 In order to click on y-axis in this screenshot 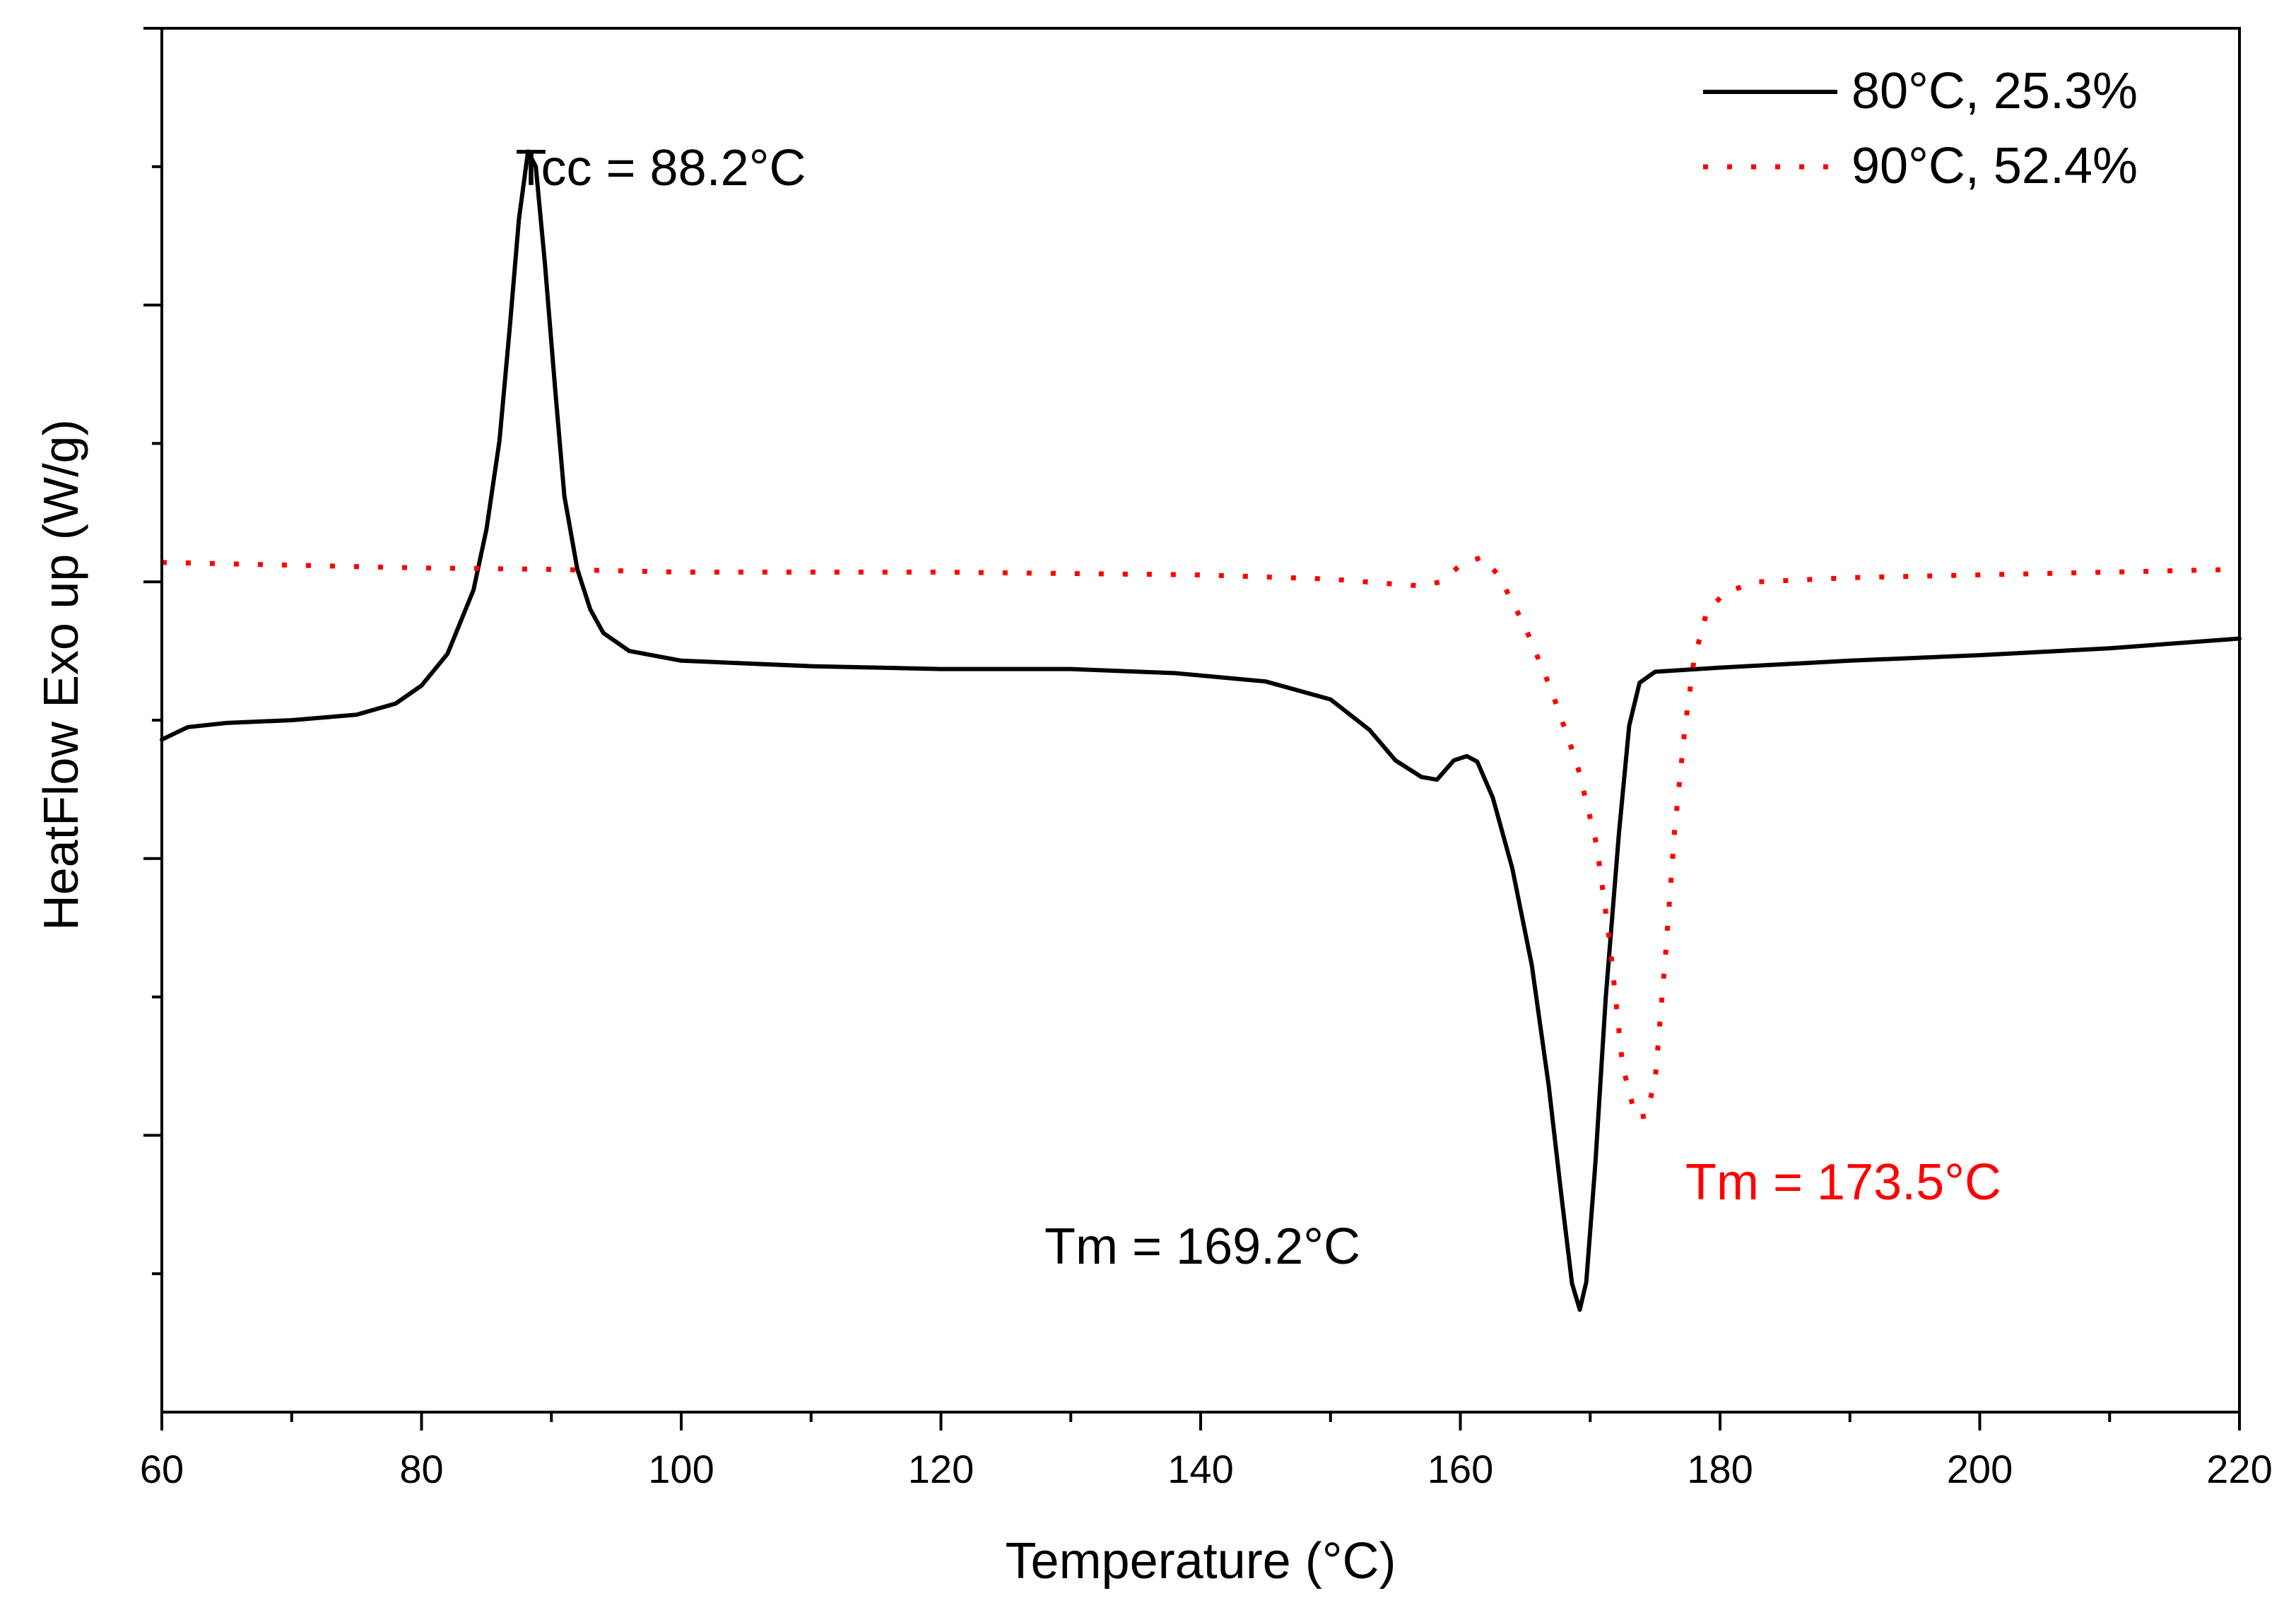, I will do `click(152, 651)`.